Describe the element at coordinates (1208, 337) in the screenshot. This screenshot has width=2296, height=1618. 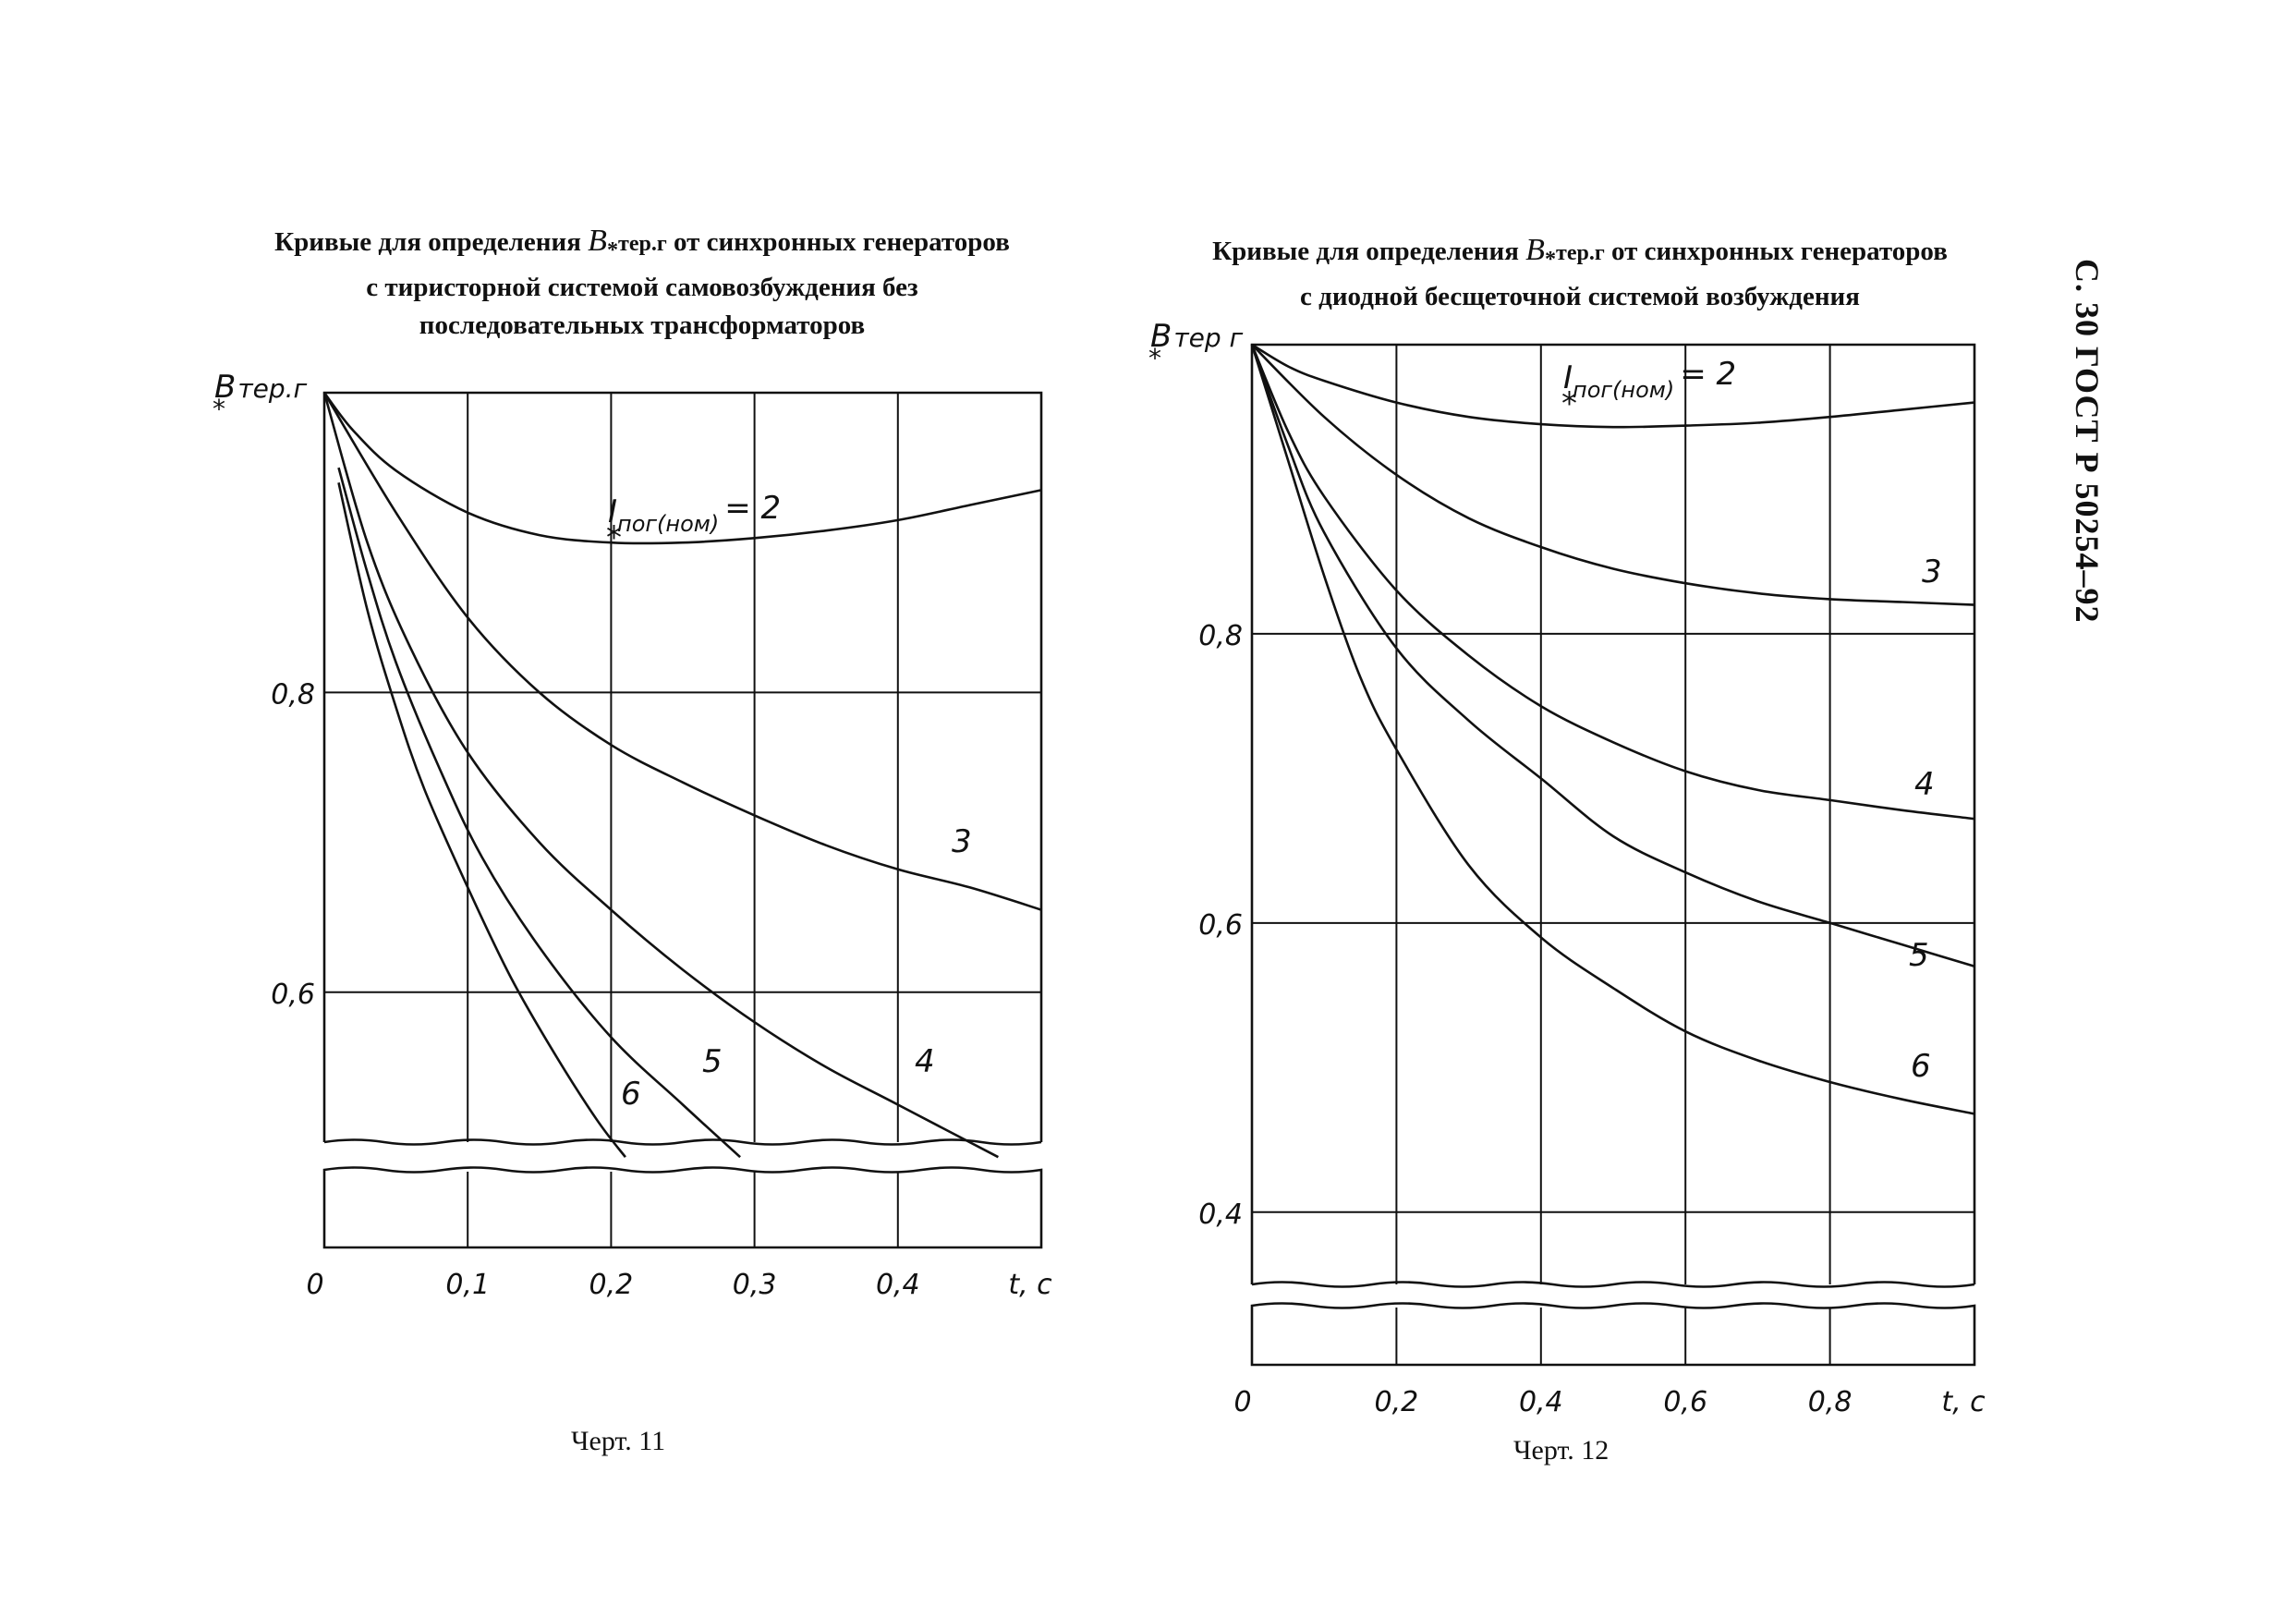
I see `y-axis-label-sub: тер г` at that location.